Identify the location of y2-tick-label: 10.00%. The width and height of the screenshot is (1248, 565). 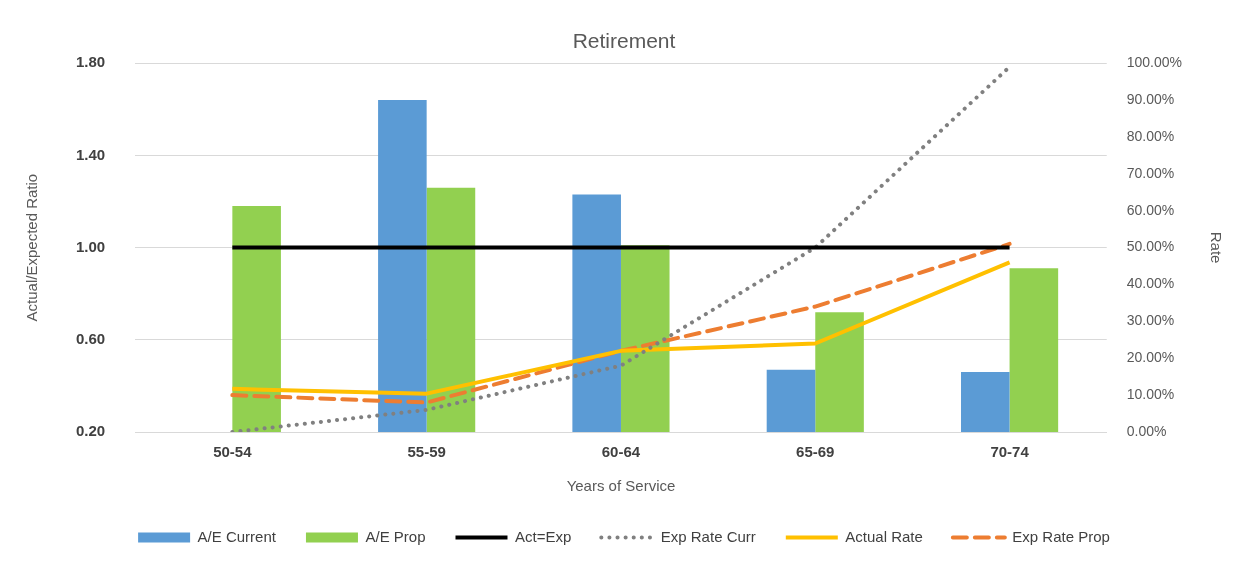
(1150, 393).